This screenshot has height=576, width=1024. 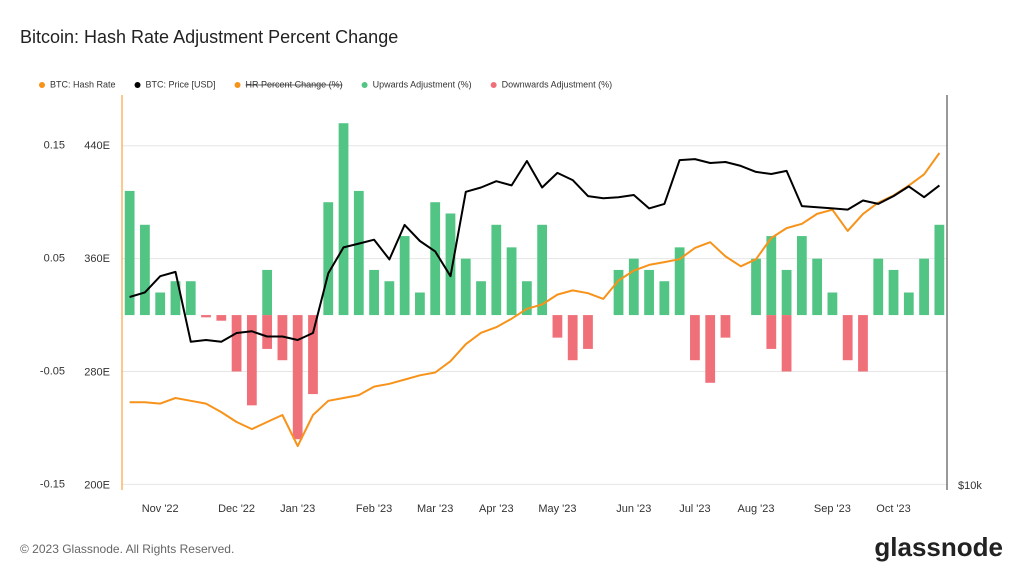 What do you see at coordinates (496, 509) in the screenshot?
I see `x-tick-label: Apr '23` at bounding box center [496, 509].